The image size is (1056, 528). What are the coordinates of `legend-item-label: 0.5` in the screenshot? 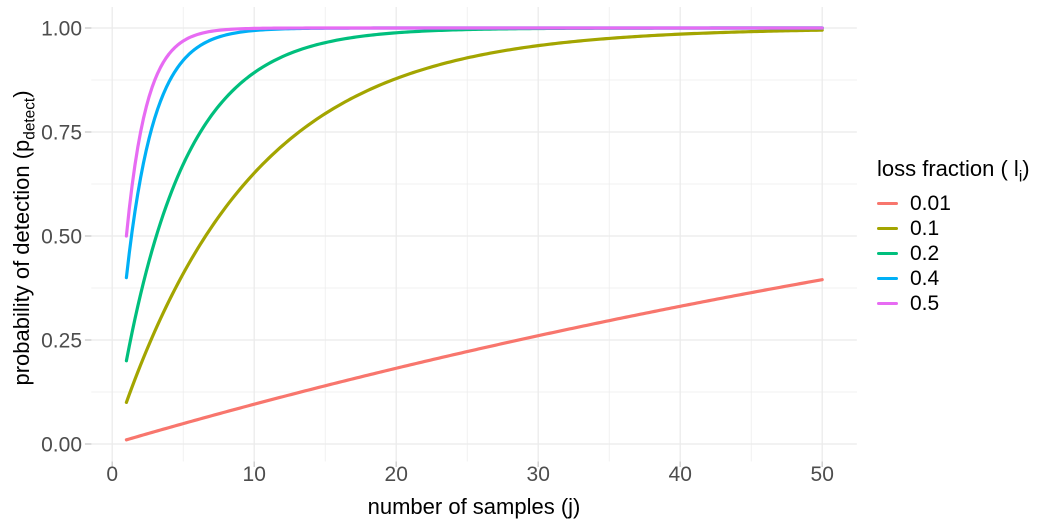 It's located at (925, 303).